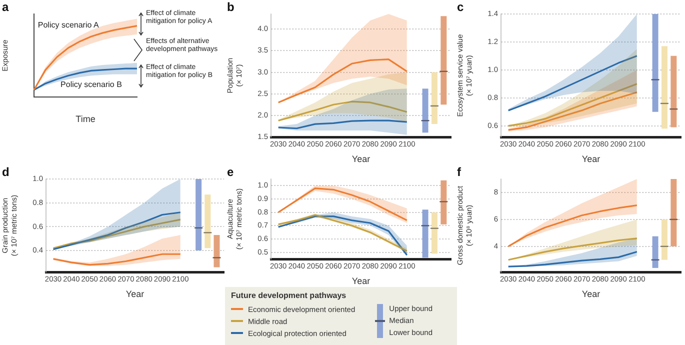  What do you see at coordinates (289, 295) in the screenshot?
I see `text: Future development pathways` at bounding box center [289, 295].